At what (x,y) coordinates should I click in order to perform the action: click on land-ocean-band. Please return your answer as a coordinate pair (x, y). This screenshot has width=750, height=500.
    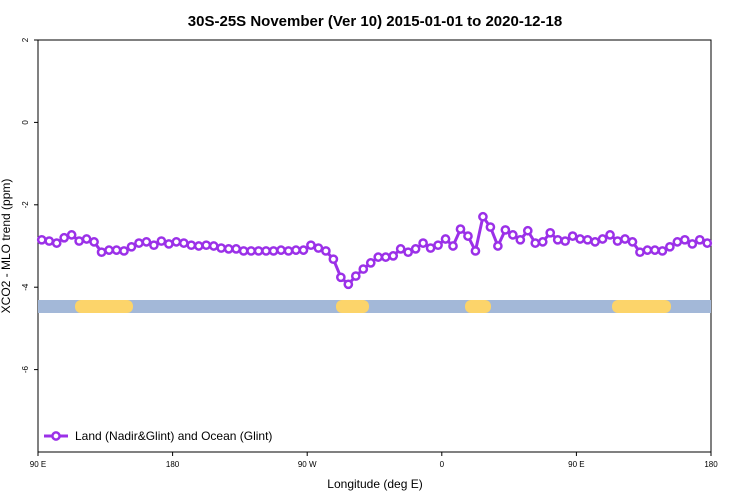
    Looking at the image, I should click on (374, 306).